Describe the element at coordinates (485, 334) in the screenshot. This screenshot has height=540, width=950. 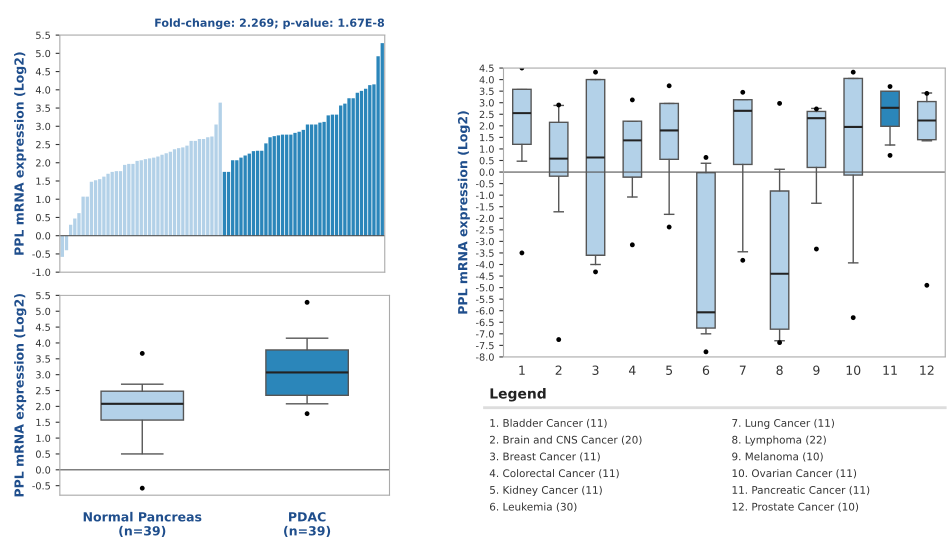
I see `y-tick-label: -7.0` at that location.